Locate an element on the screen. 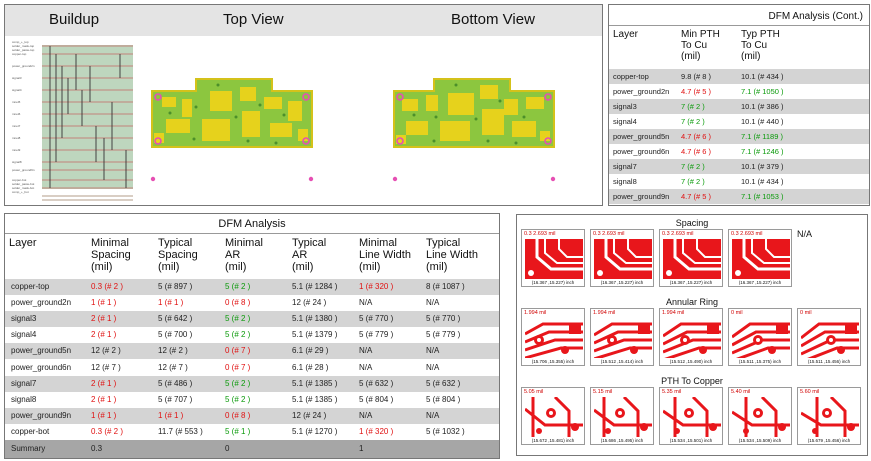 The height and width of the screenshot is (461, 871). violation-coordinate: (15.686 ,15.495) inch is located at coordinates (622, 440).